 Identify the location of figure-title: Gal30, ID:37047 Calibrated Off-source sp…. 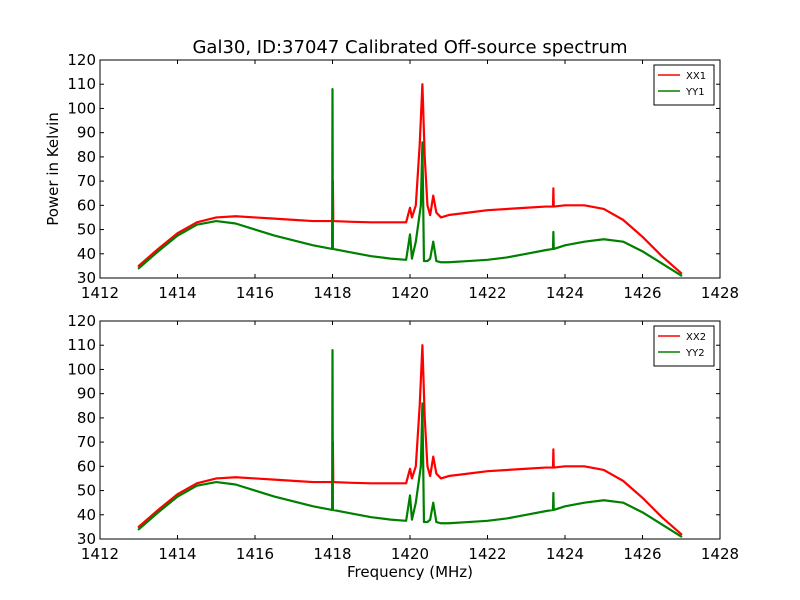
(409, 47).